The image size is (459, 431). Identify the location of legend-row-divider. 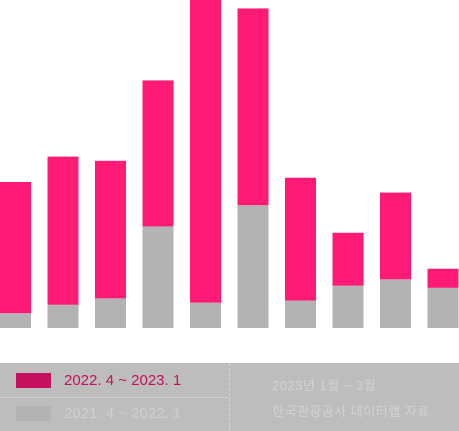
(114, 397).